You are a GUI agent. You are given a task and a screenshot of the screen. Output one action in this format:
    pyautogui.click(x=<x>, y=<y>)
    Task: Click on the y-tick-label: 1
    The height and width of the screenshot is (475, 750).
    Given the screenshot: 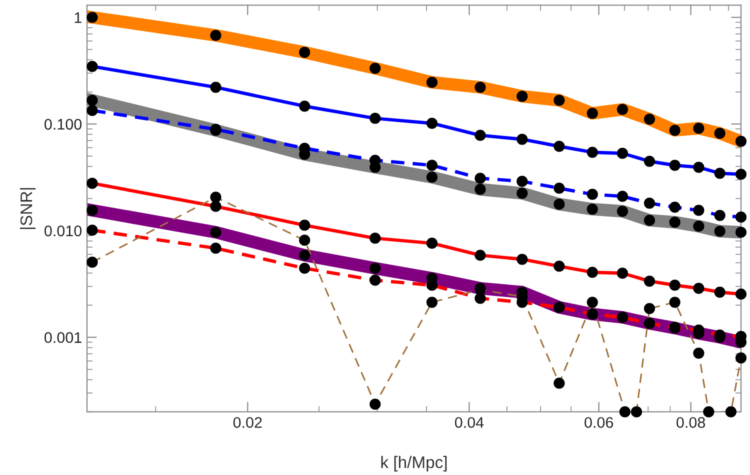 What is the action you would take?
    pyautogui.click(x=78, y=17)
    